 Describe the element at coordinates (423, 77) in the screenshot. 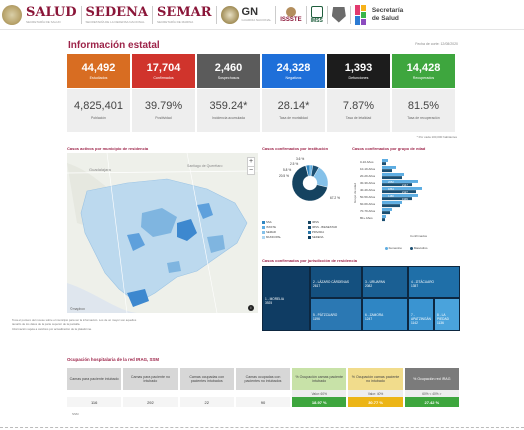

I see `card-label: Recuperados` at that location.